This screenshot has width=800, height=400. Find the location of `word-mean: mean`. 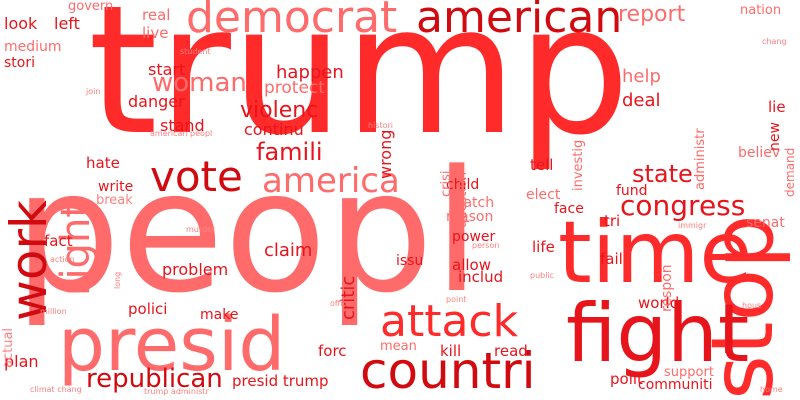

word-mean: mean is located at coordinates (398, 346).